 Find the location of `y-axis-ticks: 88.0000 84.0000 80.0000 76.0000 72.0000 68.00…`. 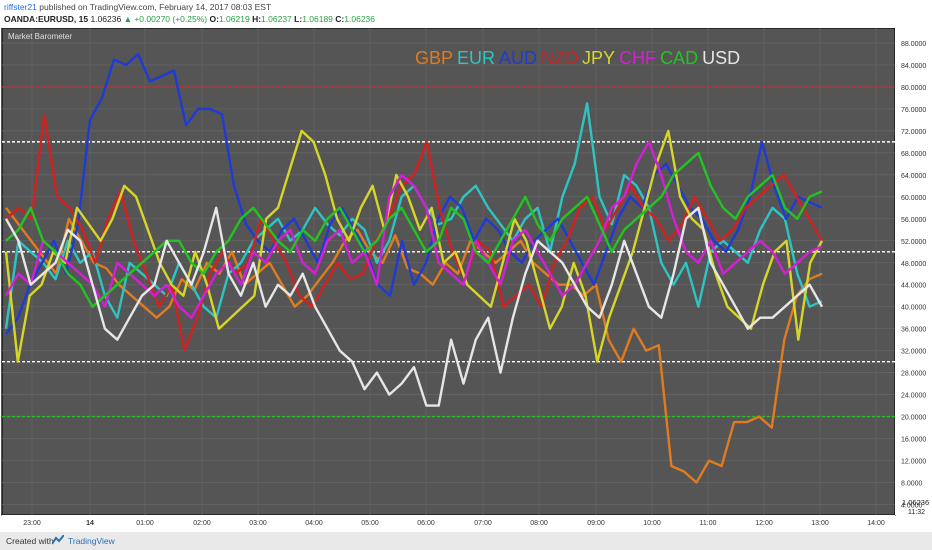

y-axis-ticks: 88.0000 84.0000 80.0000 76.0000 72.0000 68.00… is located at coordinates (913, 275).